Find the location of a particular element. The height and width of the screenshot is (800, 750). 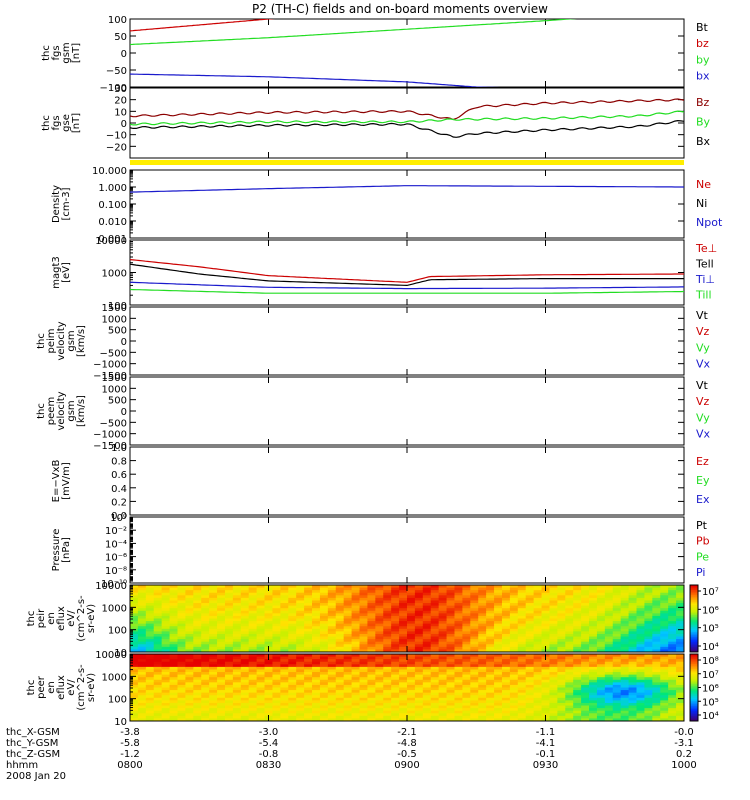

y-tick-label: 0.8 is located at coordinates (119, 462).